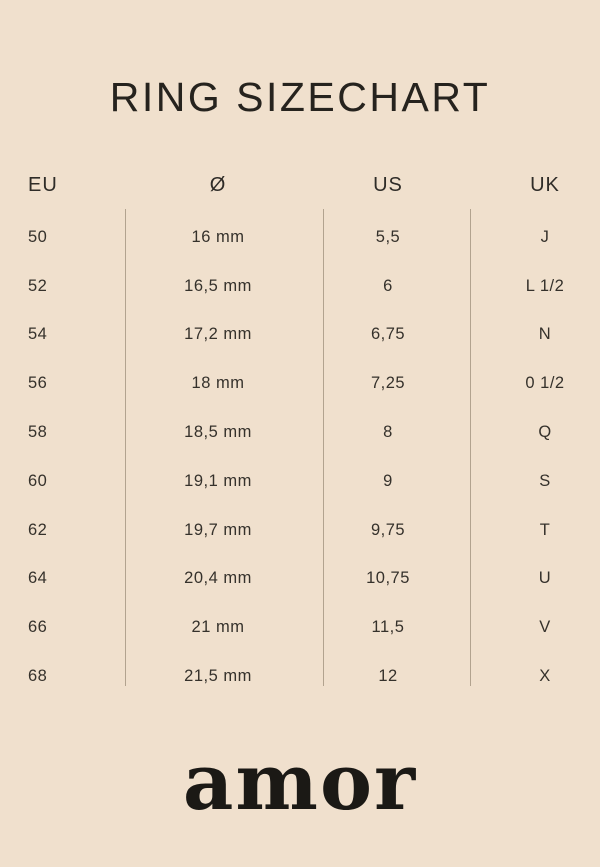  Describe the element at coordinates (218, 334) in the screenshot. I see `diameter-cell: 17,2 mm` at that location.